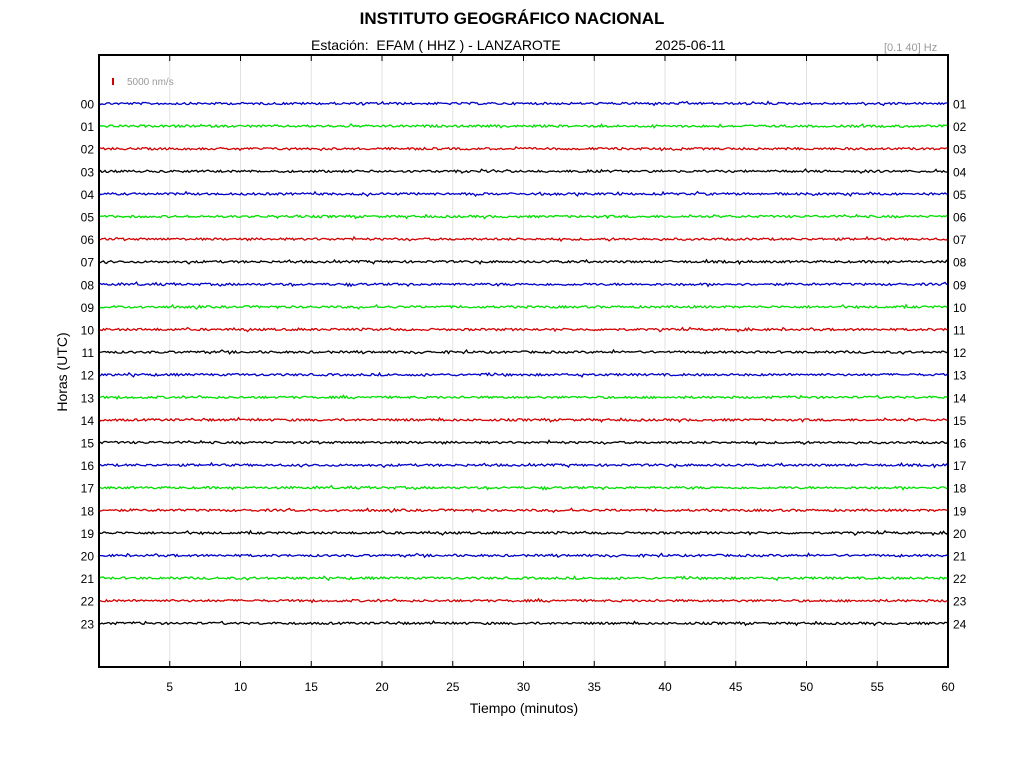  What do you see at coordinates (960, 602) in the screenshot?
I see `y-tick-label-right: 23` at bounding box center [960, 602].